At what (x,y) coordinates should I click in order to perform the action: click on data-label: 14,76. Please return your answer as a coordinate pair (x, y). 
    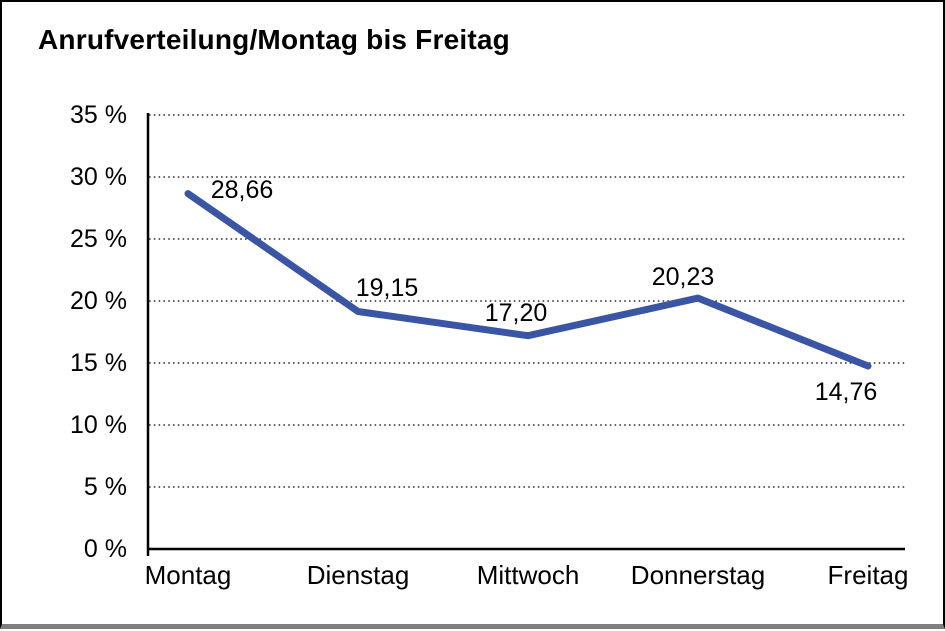
    Looking at the image, I should click on (846, 391).